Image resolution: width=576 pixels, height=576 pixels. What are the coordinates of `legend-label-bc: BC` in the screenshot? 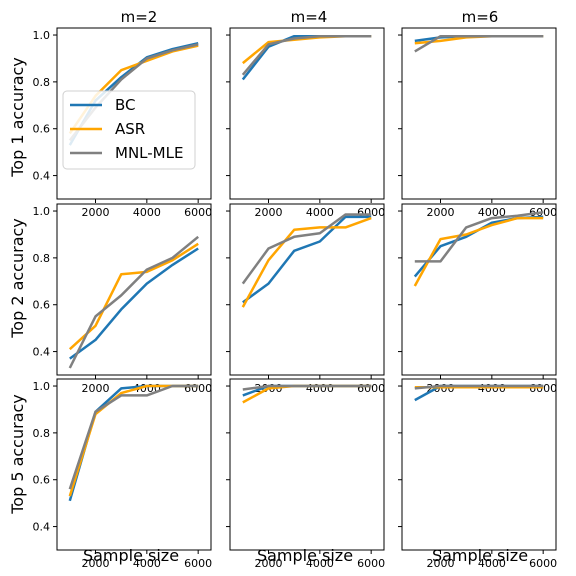 It's located at (125, 105).